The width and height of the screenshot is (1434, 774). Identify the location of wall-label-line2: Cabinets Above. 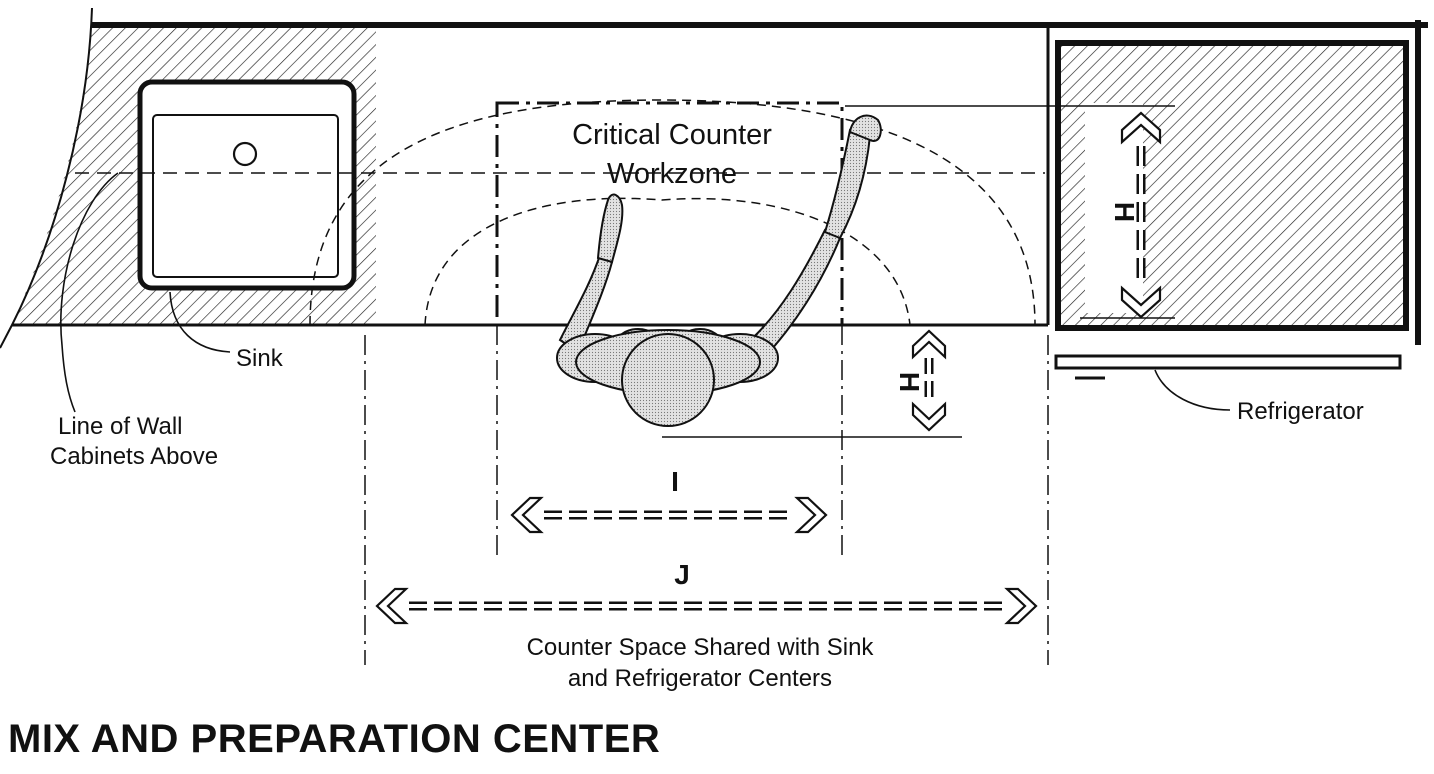
(134, 456).